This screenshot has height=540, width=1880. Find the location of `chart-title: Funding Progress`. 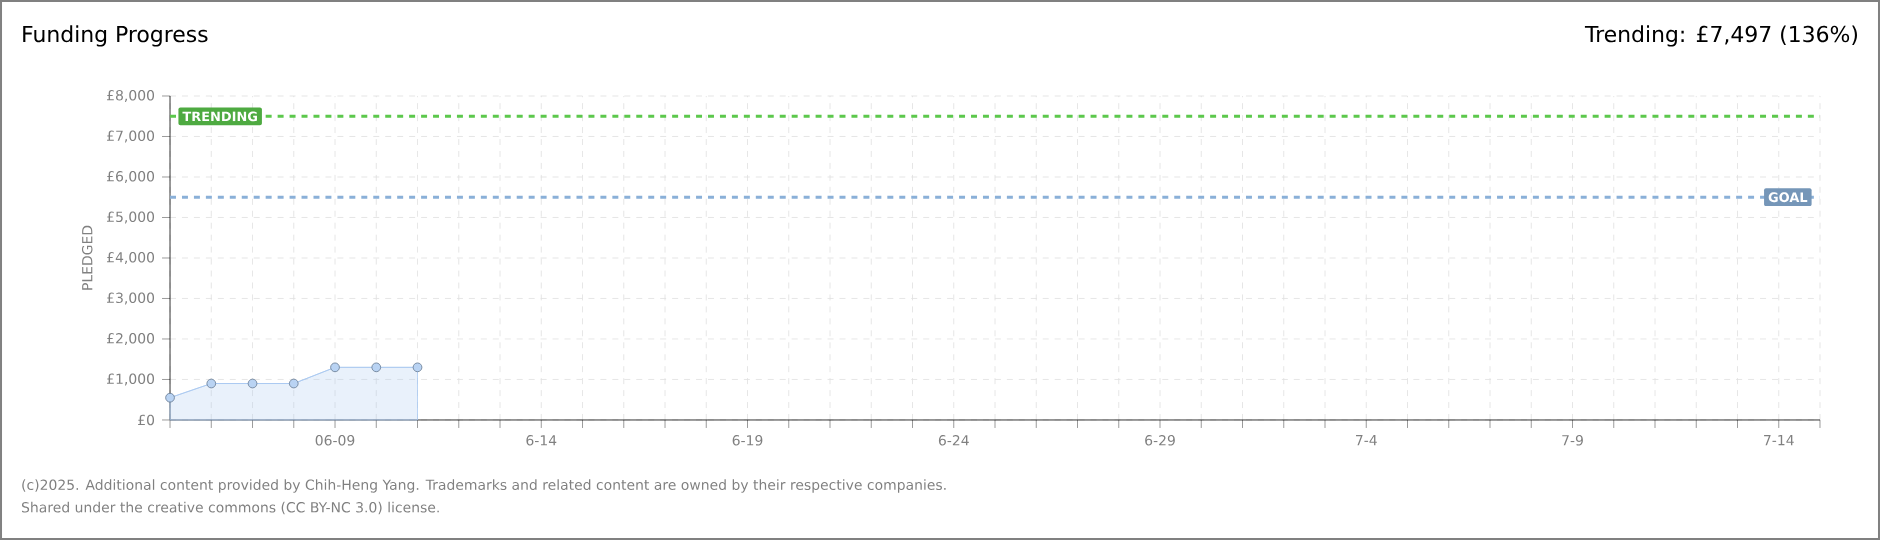

chart-title: Funding Progress is located at coordinates (115, 36).